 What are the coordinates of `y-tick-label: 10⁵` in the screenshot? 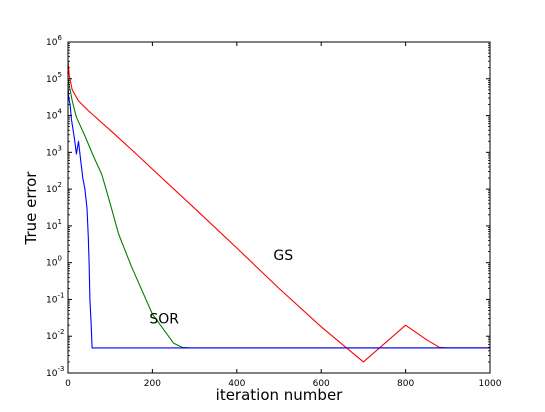 It's located at (54, 78).